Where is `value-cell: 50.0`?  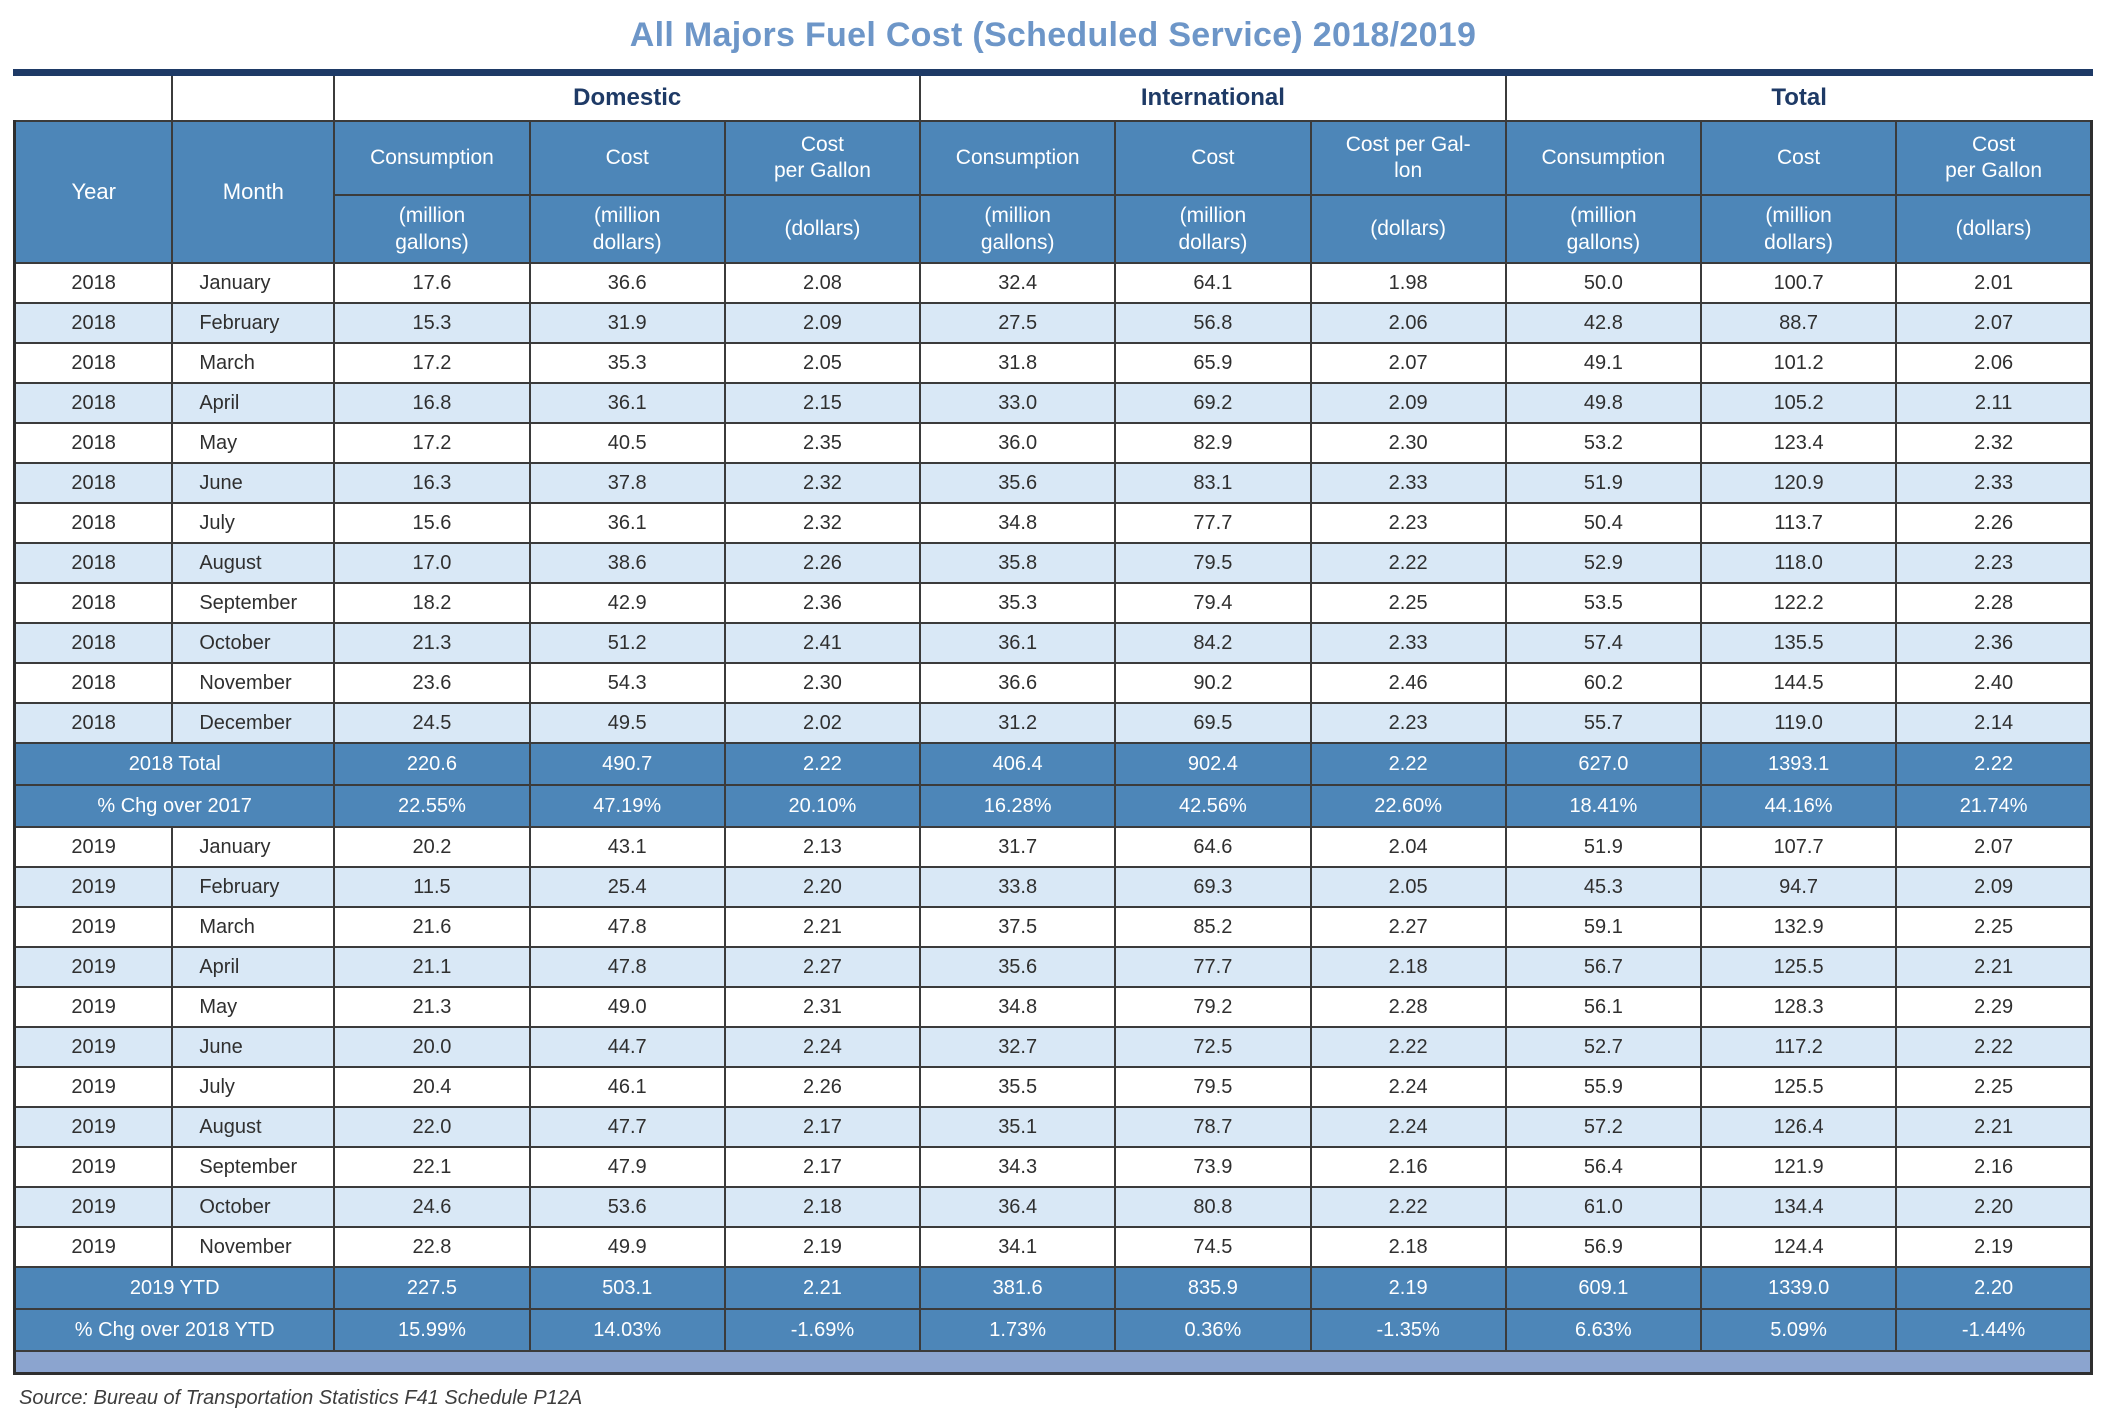 value-cell: 50.0 is located at coordinates (1603, 283).